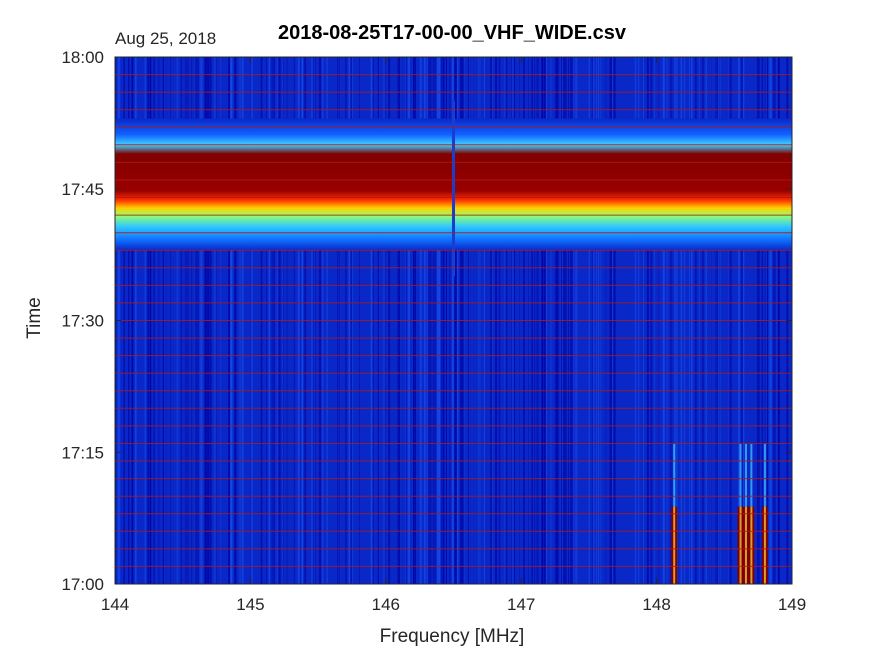 The height and width of the screenshot is (656, 875). I want to click on x-tick-label: 144, so click(115, 604).